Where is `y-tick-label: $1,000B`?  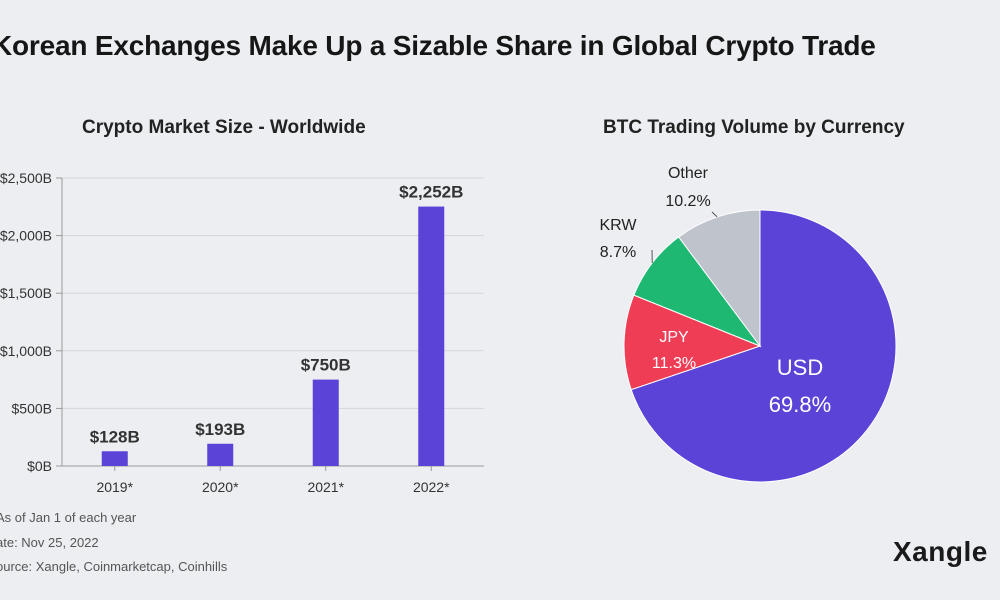 y-tick-label: $1,000B is located at coordinates (26, 351).